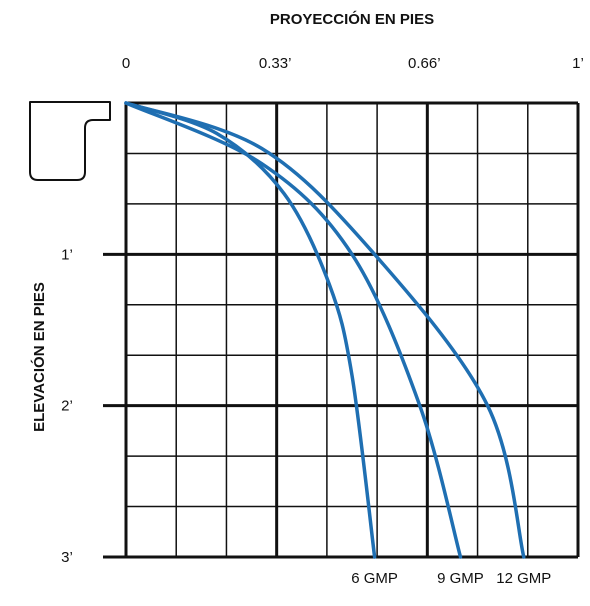 The height and width of the screenshot is (606, 590). I want to click on series-labels: 6 GMP 9 GMP 12 GMP, so click(451, 578).